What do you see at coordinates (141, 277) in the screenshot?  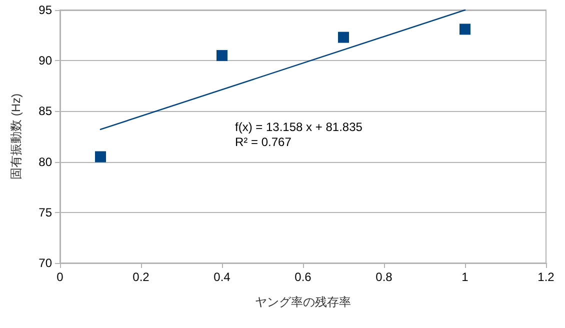 I see `x-tick-label: 0.2` at bounding box center [141, 277].